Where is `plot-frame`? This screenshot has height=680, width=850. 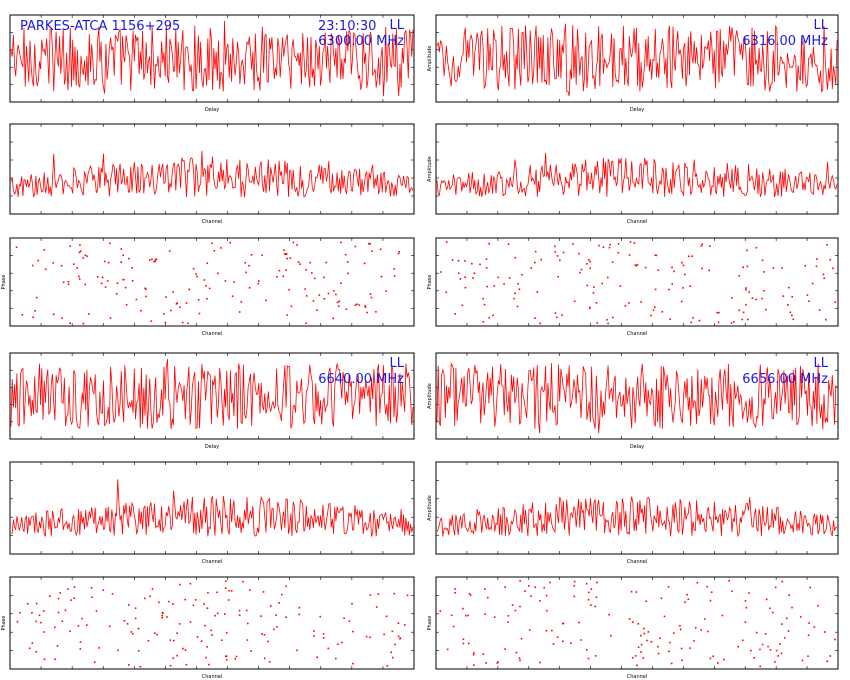
plot-frame is located at coordinates (212, 282).